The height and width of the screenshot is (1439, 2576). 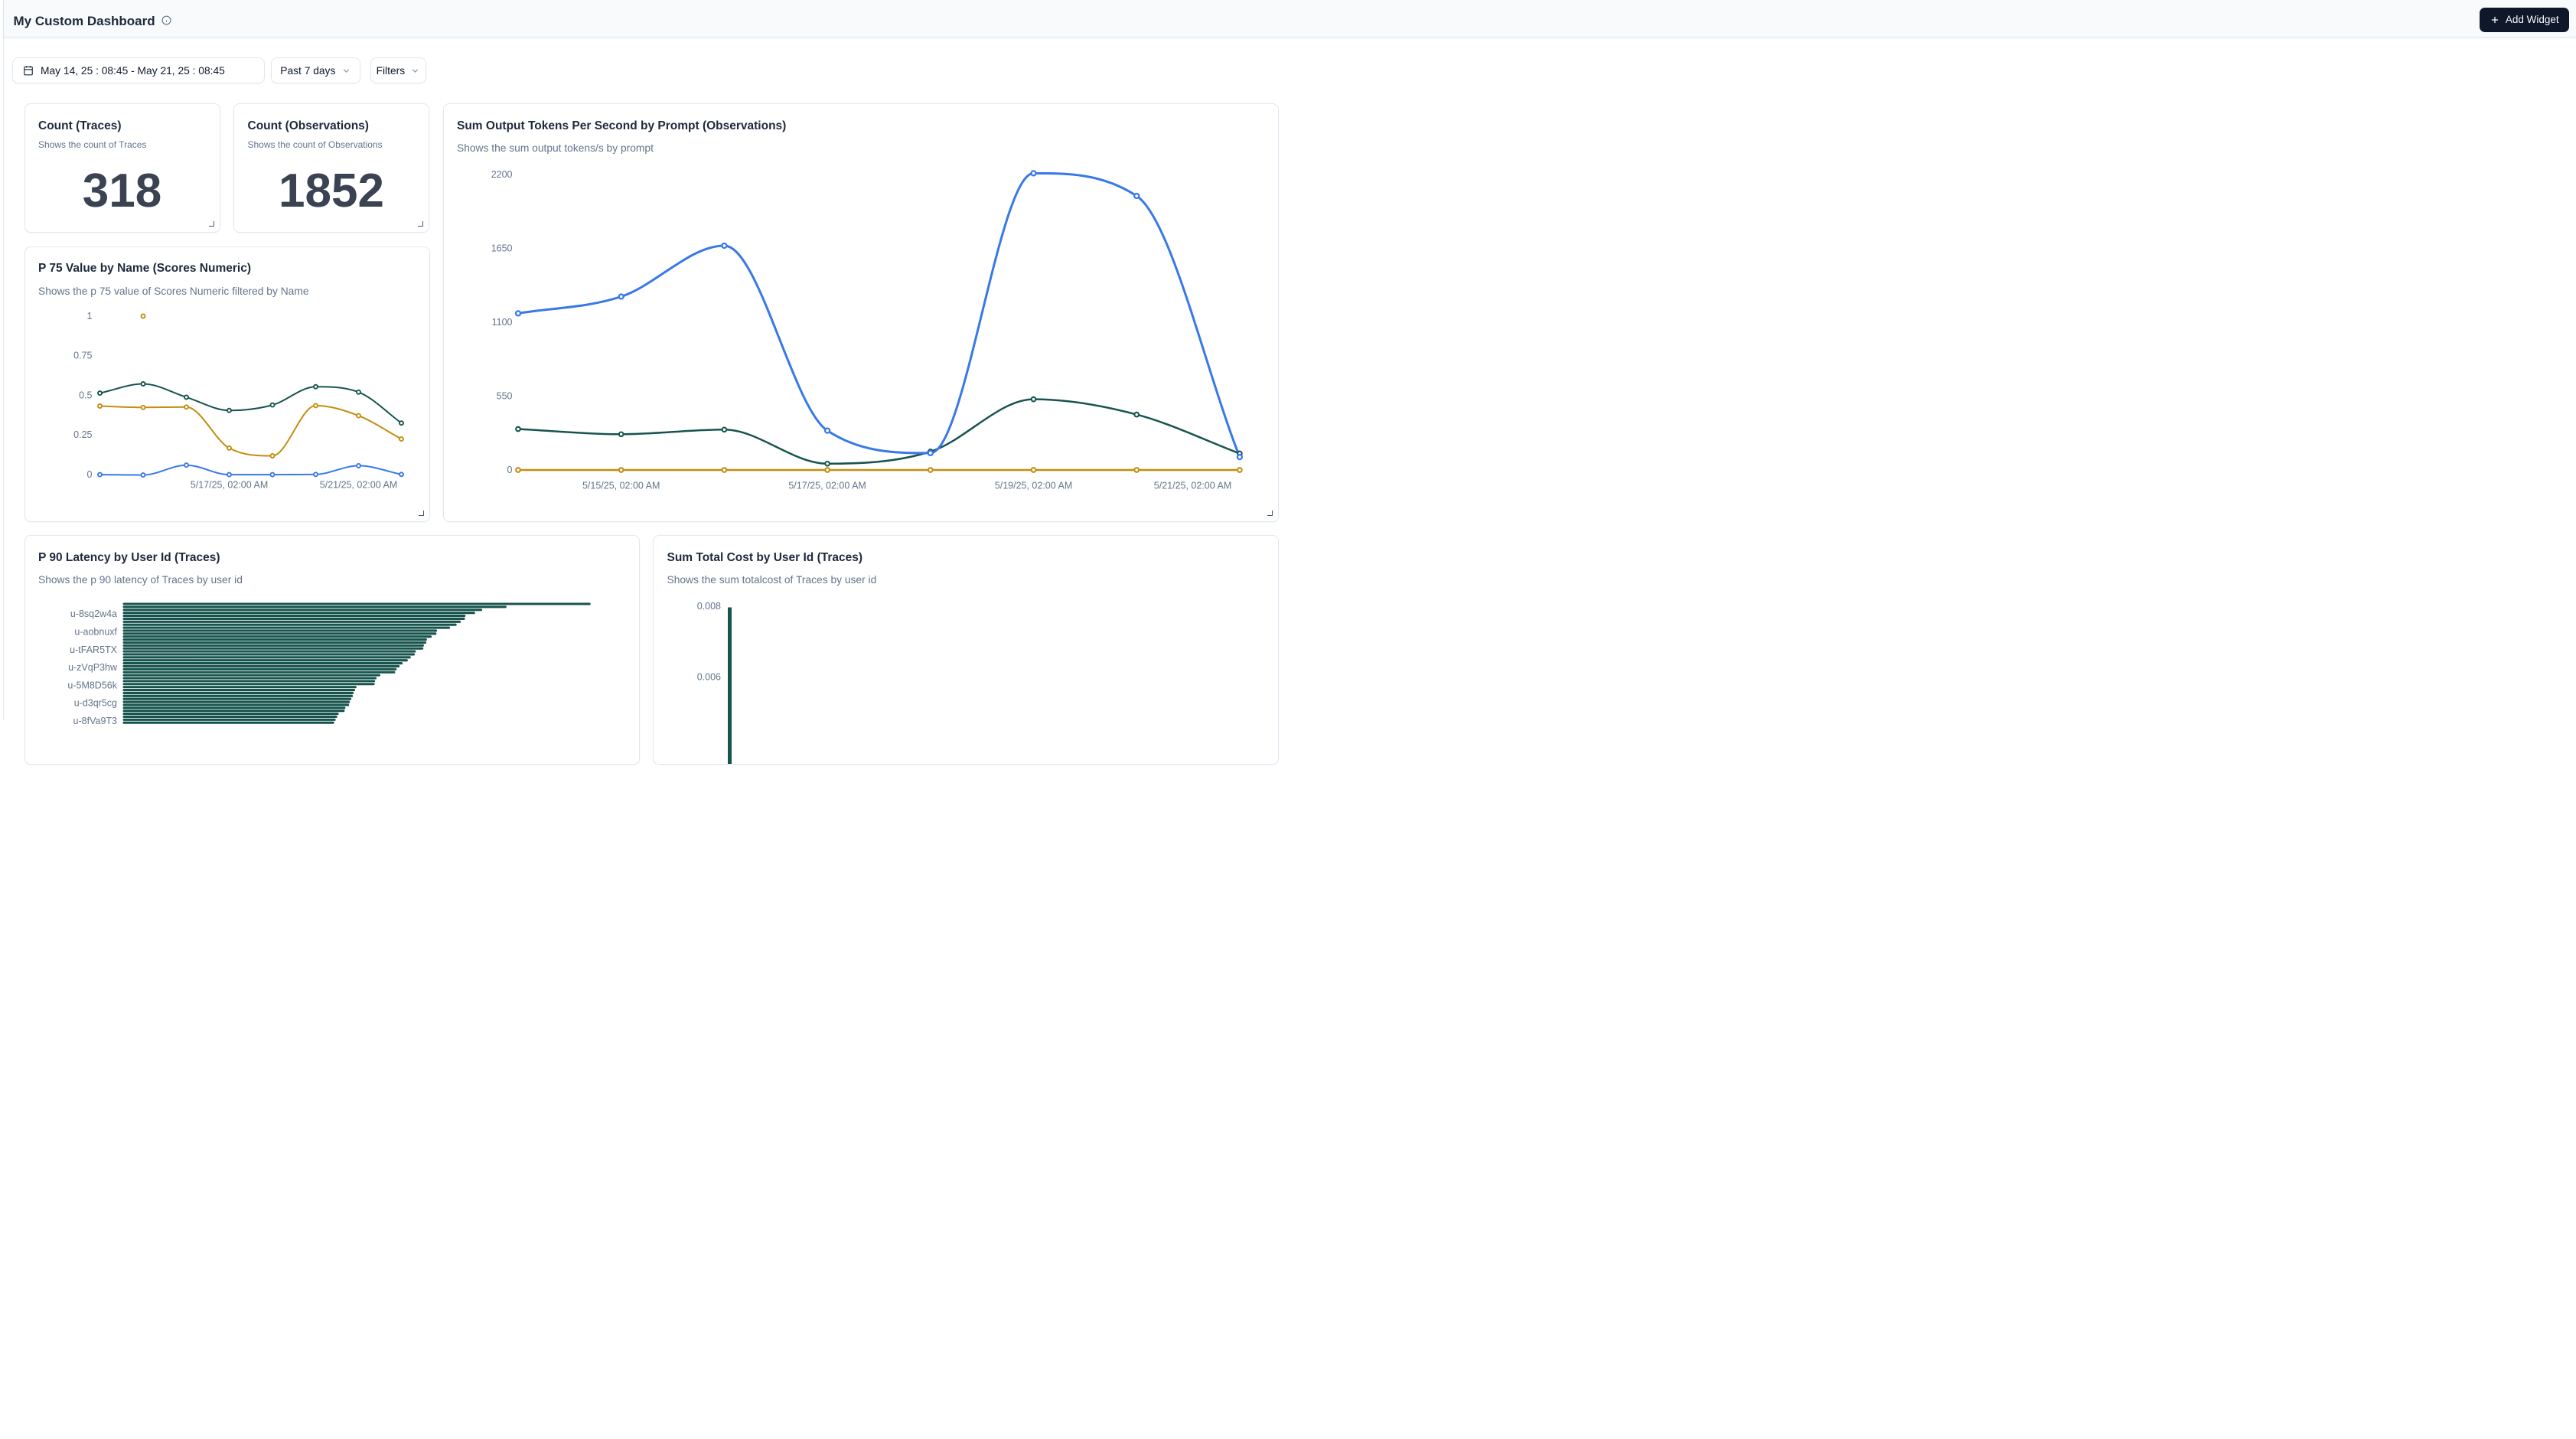 I want to click on svg-text: 0.006, so click(x=709, y=677).